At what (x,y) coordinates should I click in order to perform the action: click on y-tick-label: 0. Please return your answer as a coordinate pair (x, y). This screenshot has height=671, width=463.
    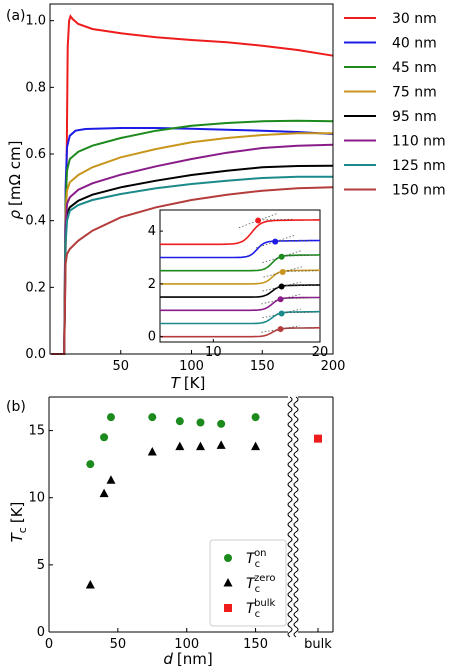
    Looking at the image, I should click on (41, 632).